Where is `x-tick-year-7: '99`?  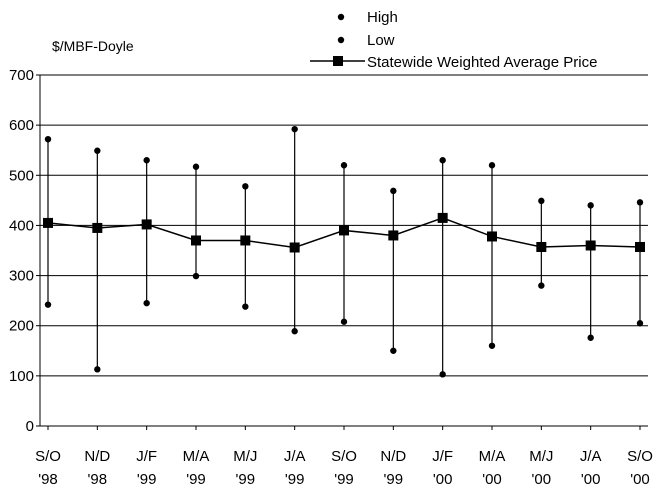
x-tick-year-7: '99 is located at coordinates (394, 479).